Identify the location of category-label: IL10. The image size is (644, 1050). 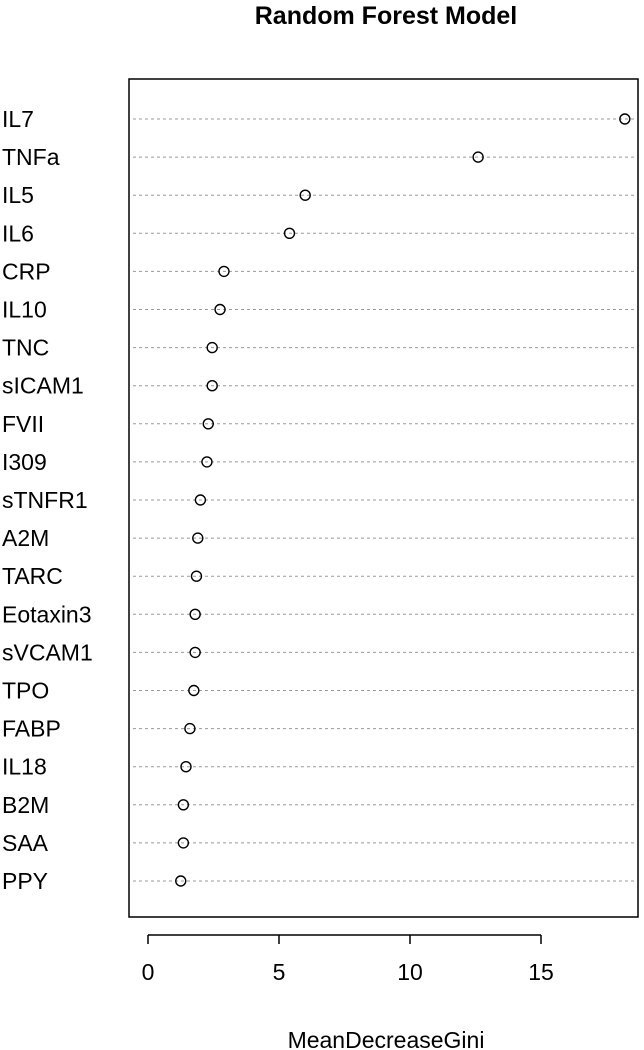
(24, 310).